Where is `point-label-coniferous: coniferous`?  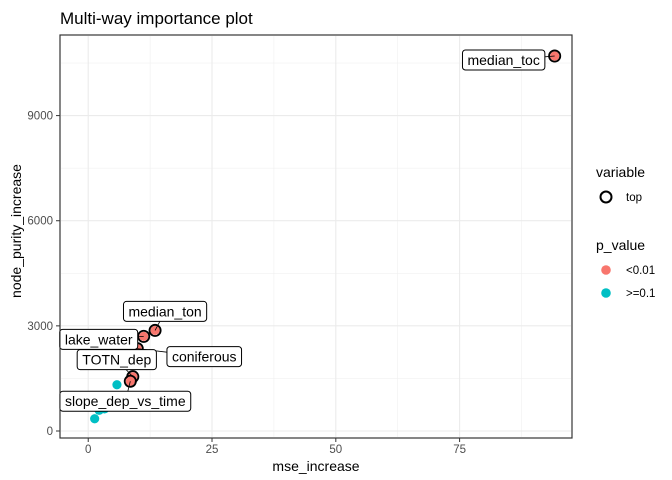 point-label-coniferous: coniferous is located at coordinates (190, 357).